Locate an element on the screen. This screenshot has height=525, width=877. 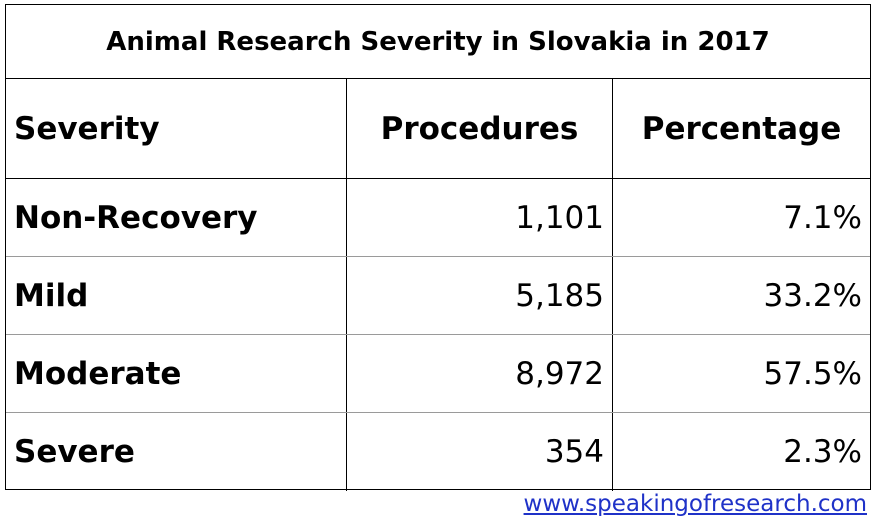
table-row: Severe 354 2.3% is located at coordinates (438, 452).